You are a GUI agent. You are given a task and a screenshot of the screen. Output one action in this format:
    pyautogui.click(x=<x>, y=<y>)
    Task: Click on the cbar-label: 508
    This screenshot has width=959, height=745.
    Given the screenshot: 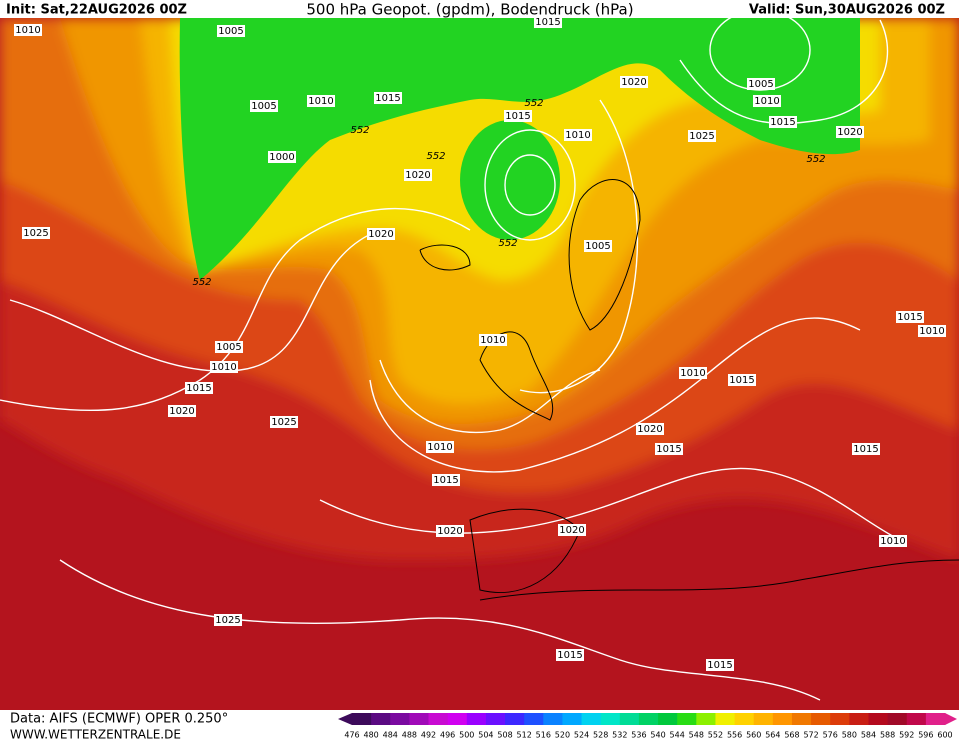 What is the action you would take?
    pyautogui.click(x=504, y=735)
    